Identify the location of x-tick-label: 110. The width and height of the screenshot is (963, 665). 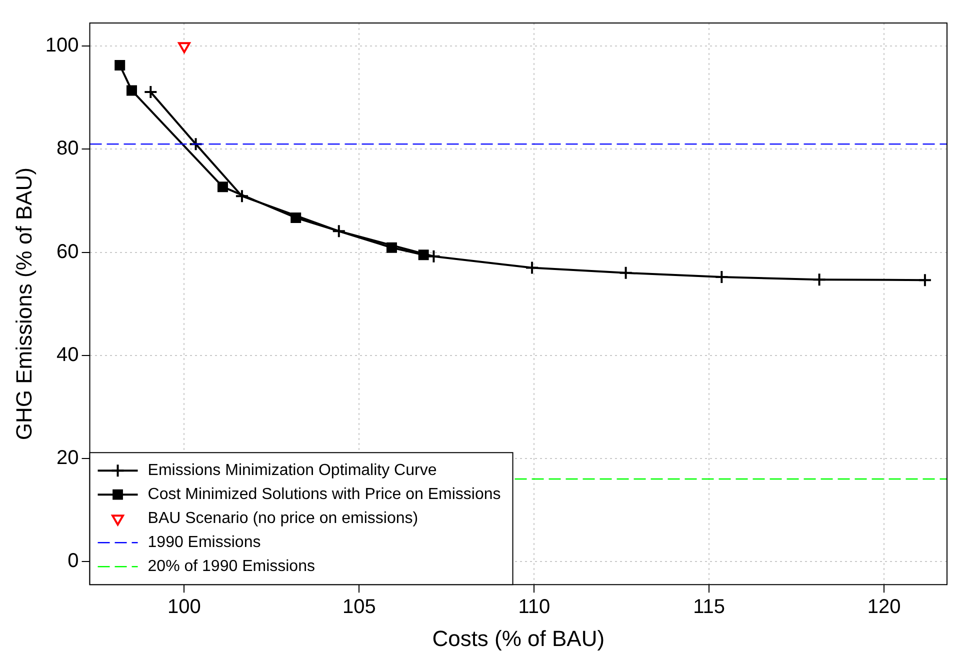
(534, 607).